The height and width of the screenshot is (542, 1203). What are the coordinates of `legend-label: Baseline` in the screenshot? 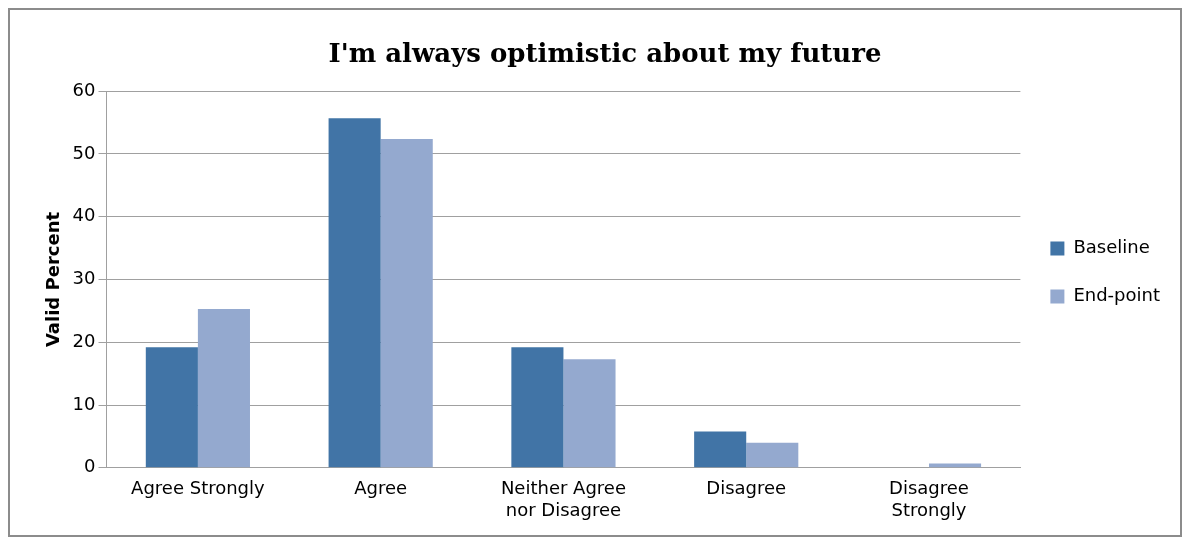 It's located at (1111, 247).